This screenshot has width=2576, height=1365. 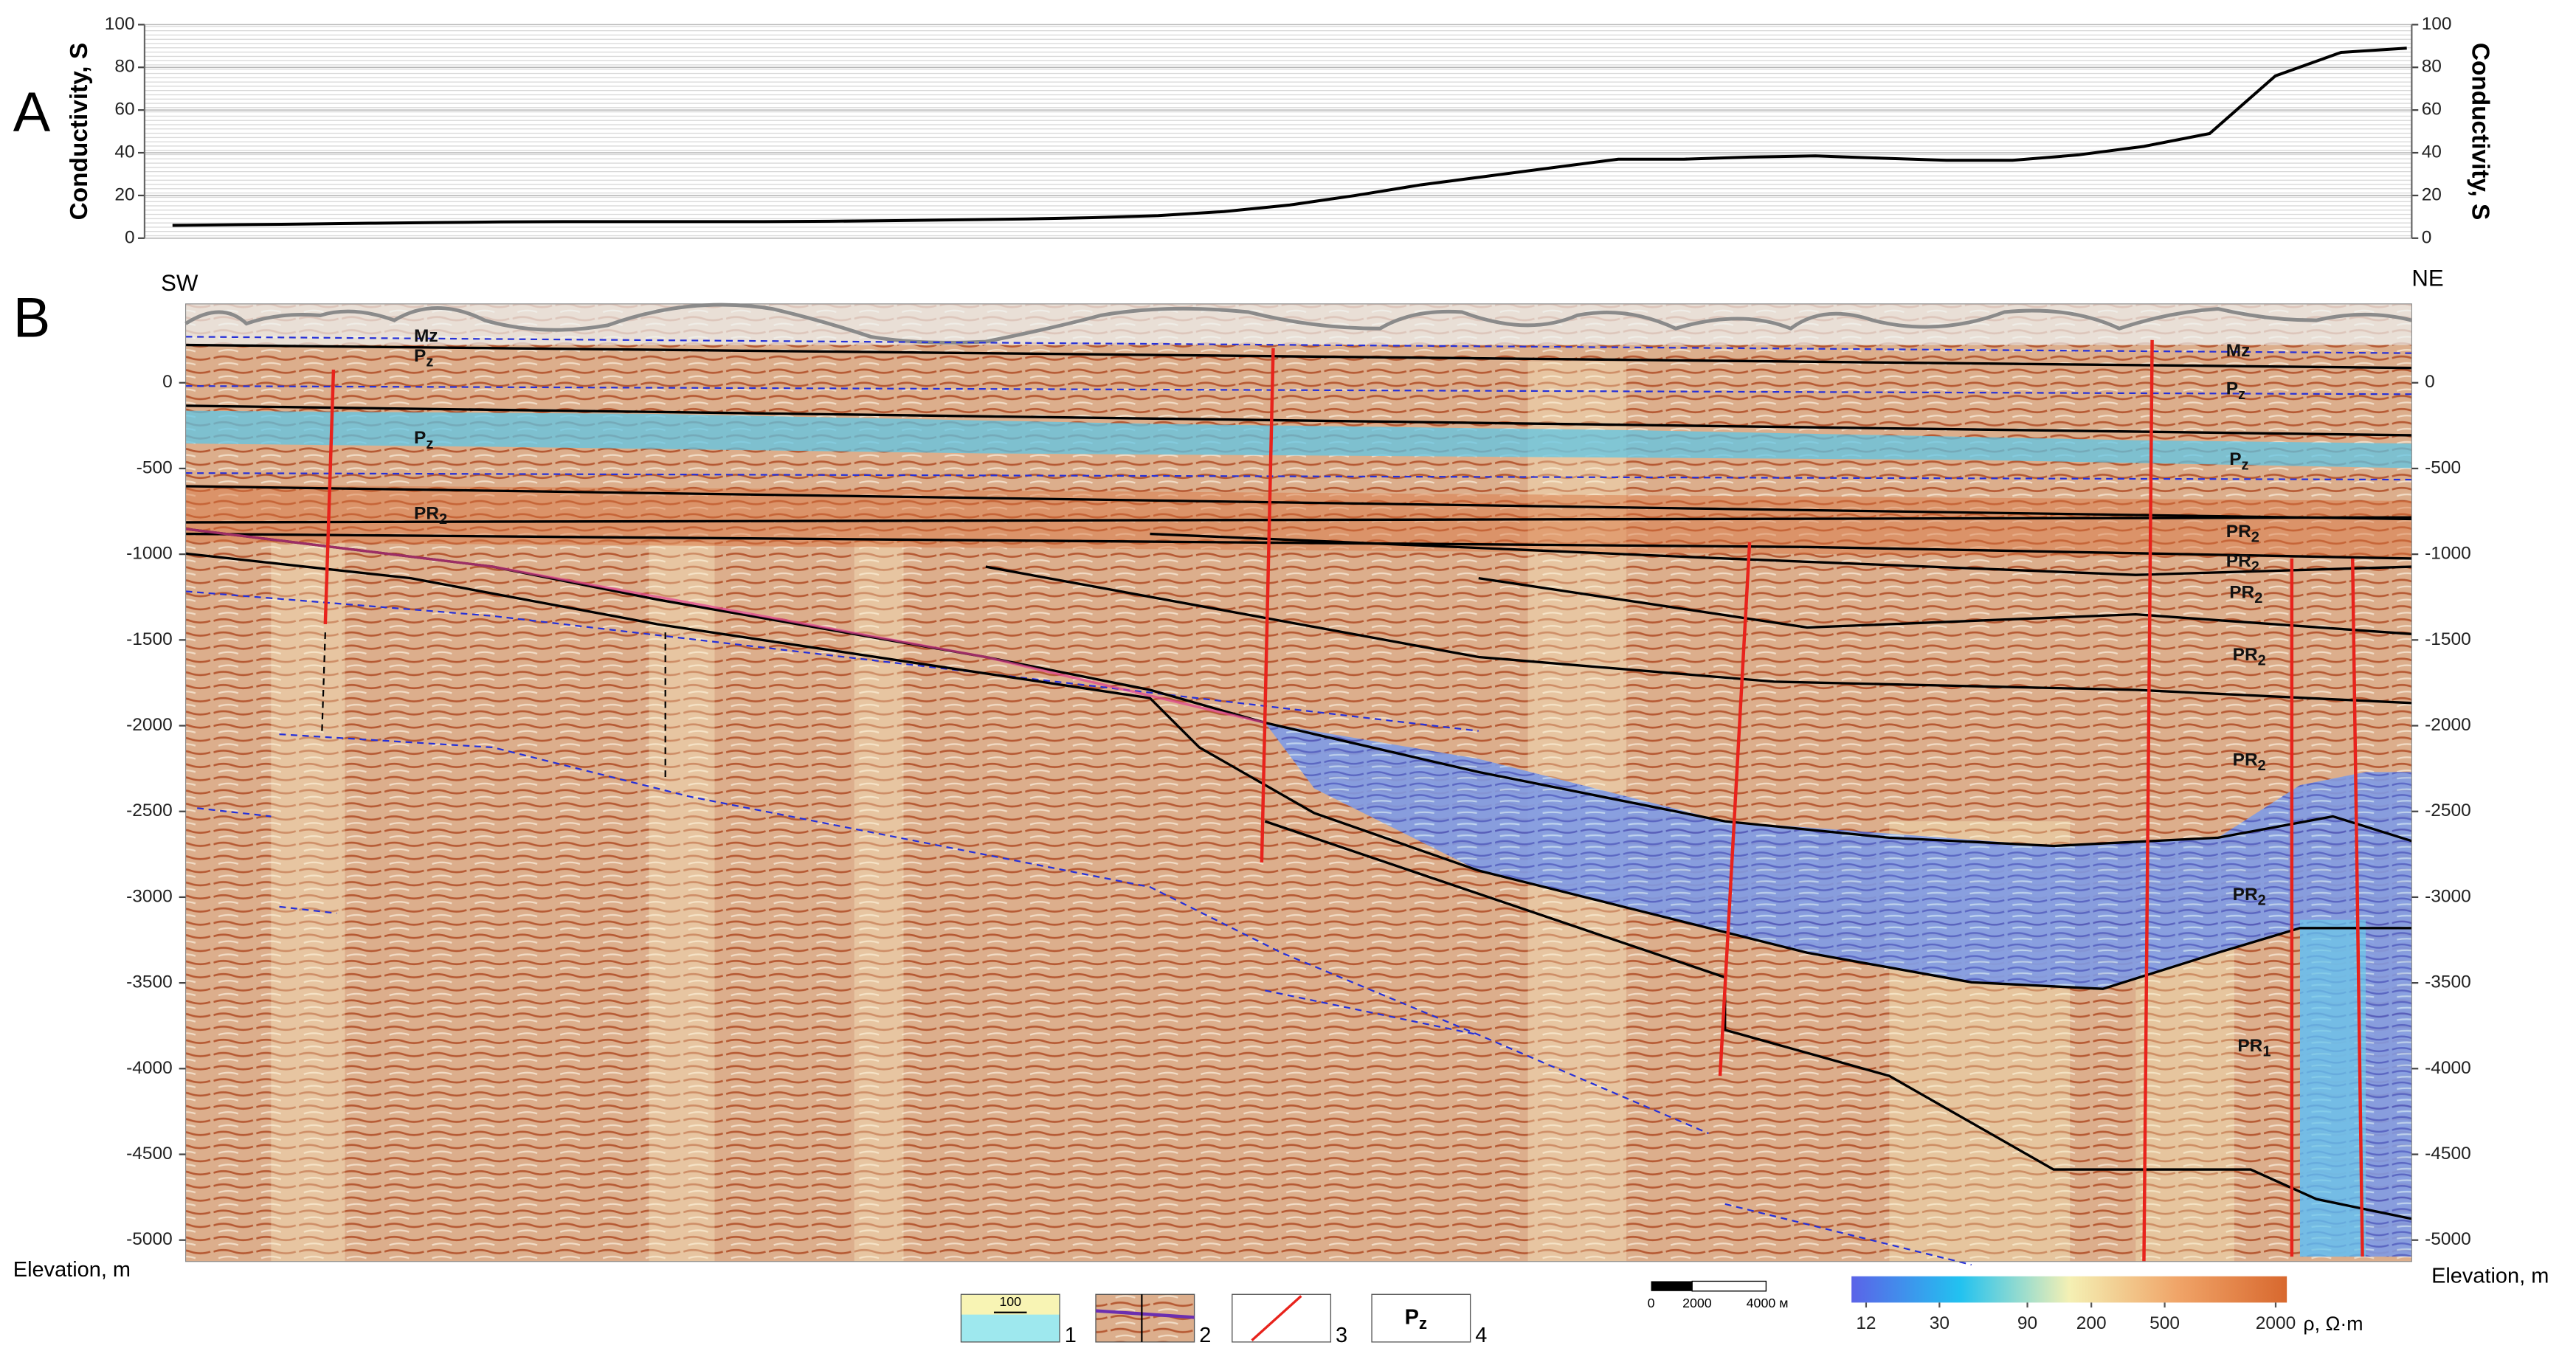 I want to click on colorbar, so click(x=2069, y=1290).